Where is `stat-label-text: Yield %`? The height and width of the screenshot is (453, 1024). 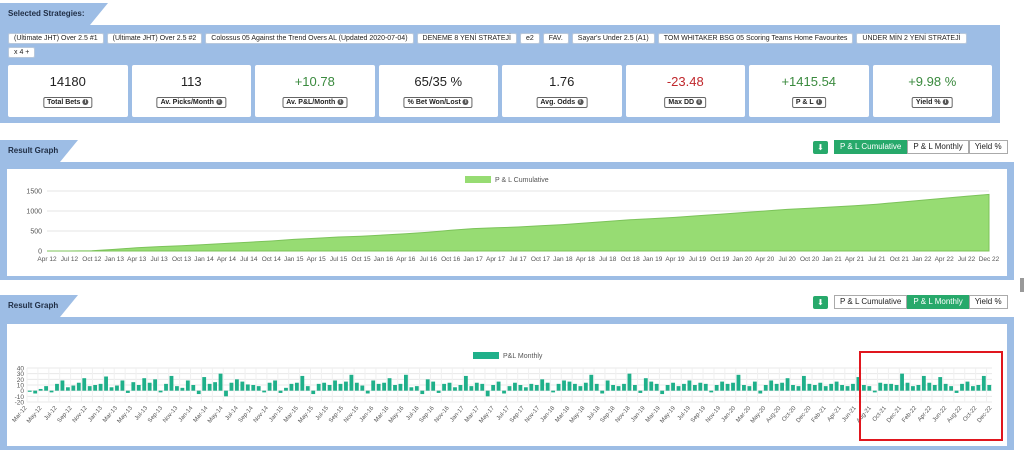 stat-label-text: Yield % is located at coordinates (928, 102).